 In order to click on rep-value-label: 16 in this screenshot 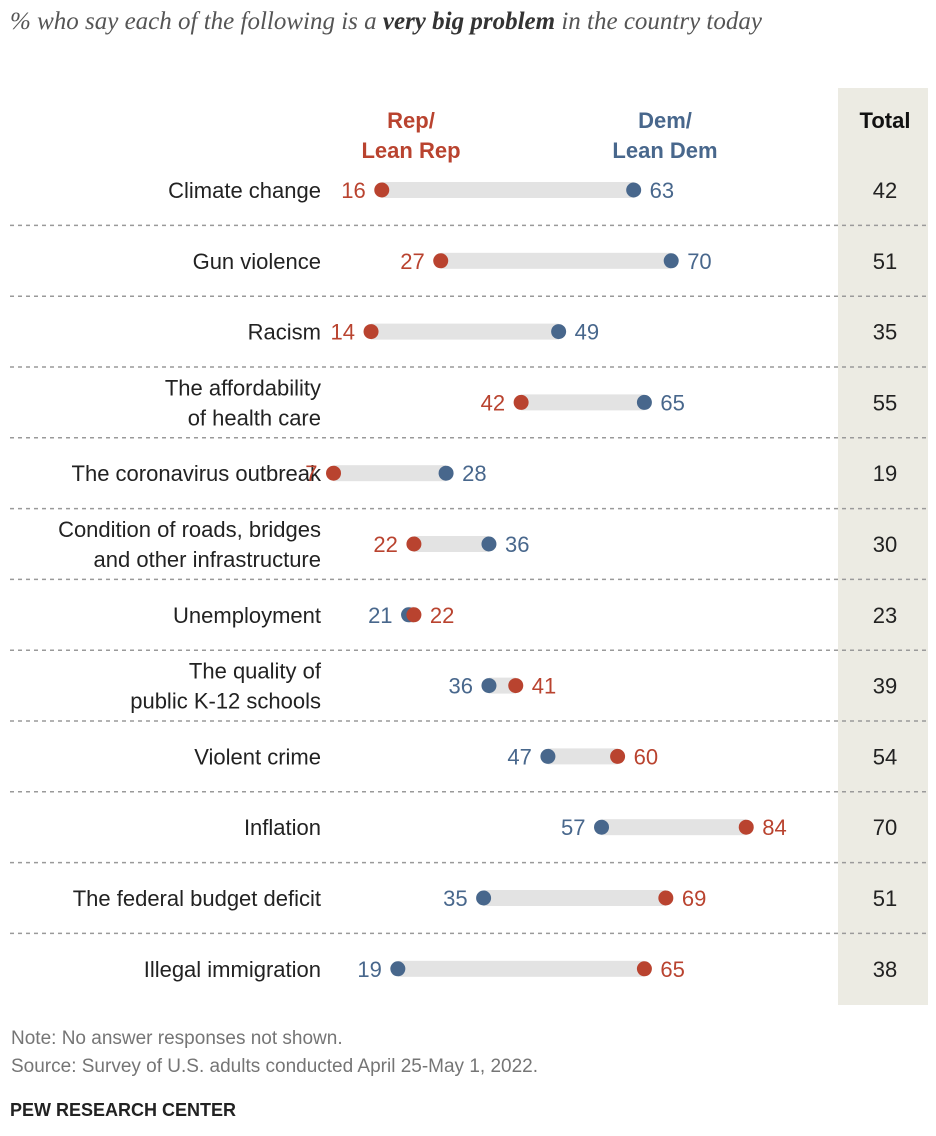, I will do `click(353, 190)`.